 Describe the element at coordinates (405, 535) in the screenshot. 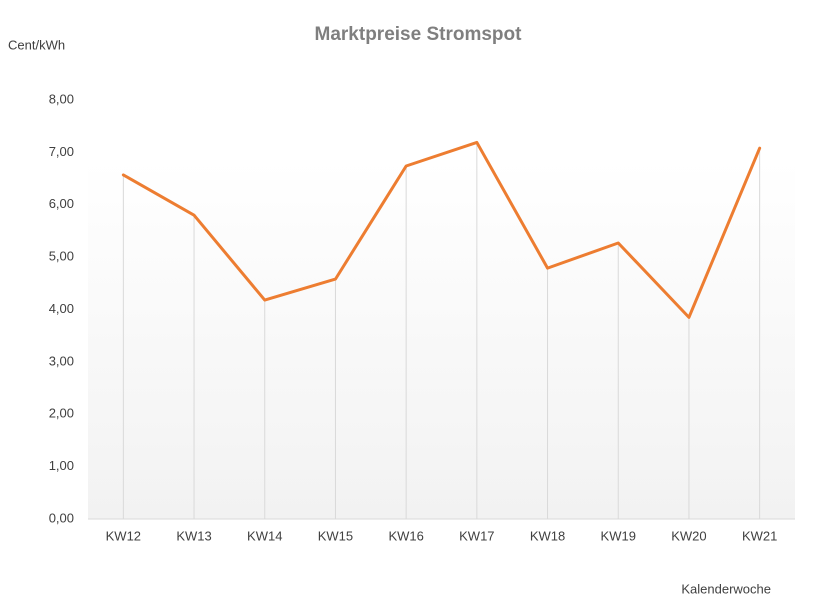

I see `x-tick-label: KW16` at that location.